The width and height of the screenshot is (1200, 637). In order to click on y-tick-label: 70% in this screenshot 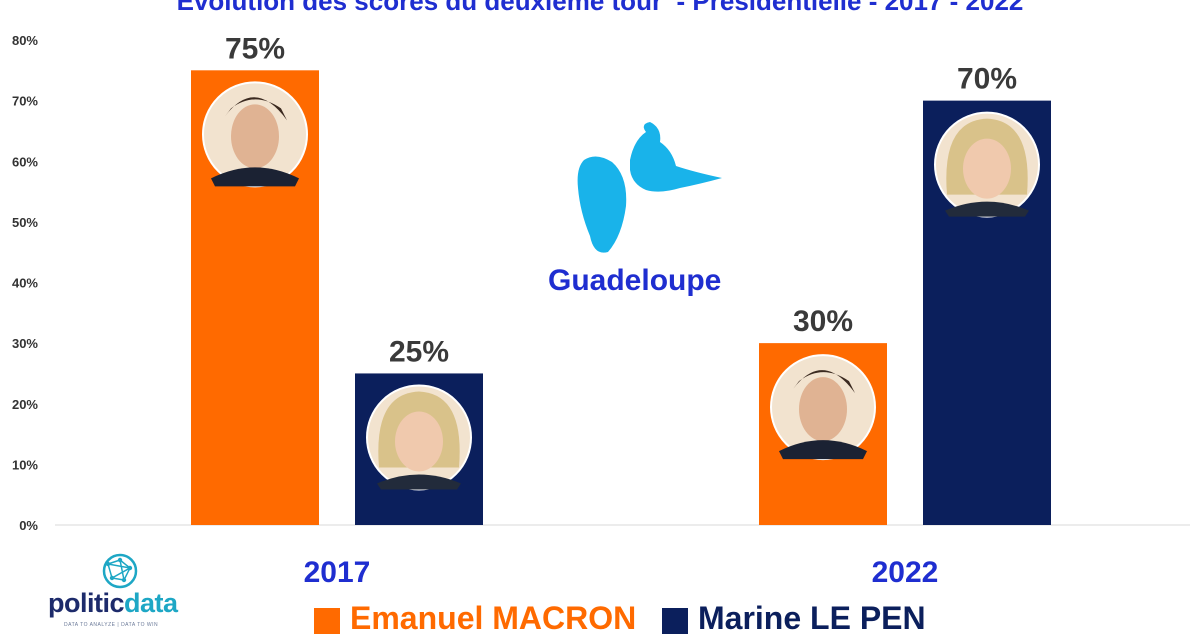, I will do `click(25, 101)`.